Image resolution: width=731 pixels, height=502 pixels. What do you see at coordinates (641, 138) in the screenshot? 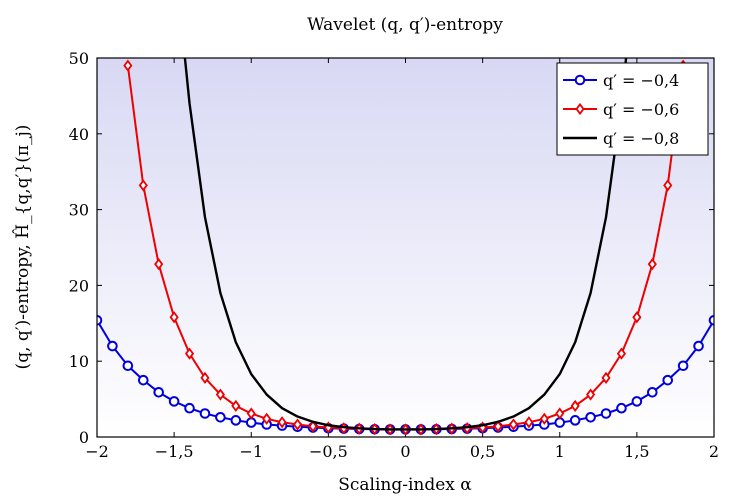
I see `legend-label: q′ = −0,8` at bounding box center [641, 138].